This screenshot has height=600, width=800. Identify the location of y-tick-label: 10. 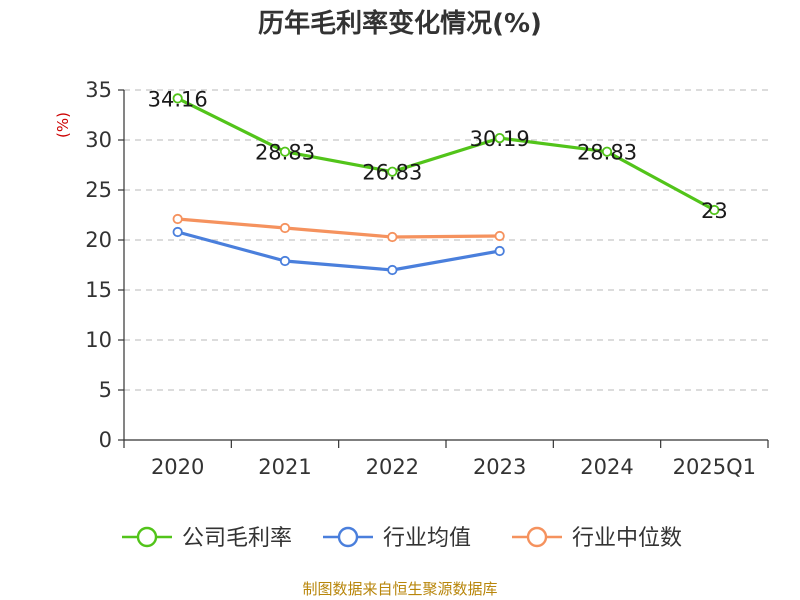
(98, 340).